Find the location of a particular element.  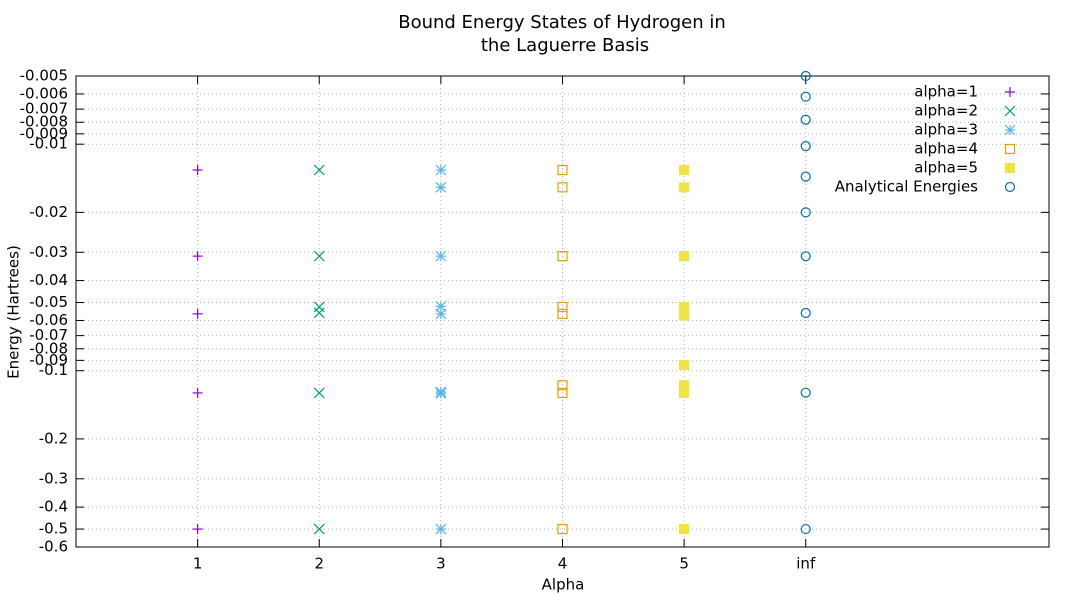

y-tick-label: -0.008 is located at coordinates (44, 122).